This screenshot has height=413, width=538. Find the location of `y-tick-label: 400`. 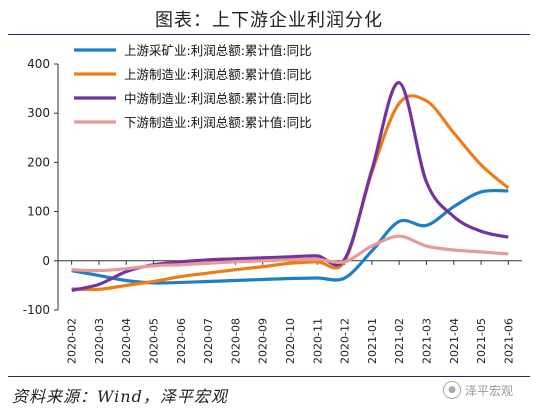

y-tick-label: 400 is located at coordinates (38, 64).